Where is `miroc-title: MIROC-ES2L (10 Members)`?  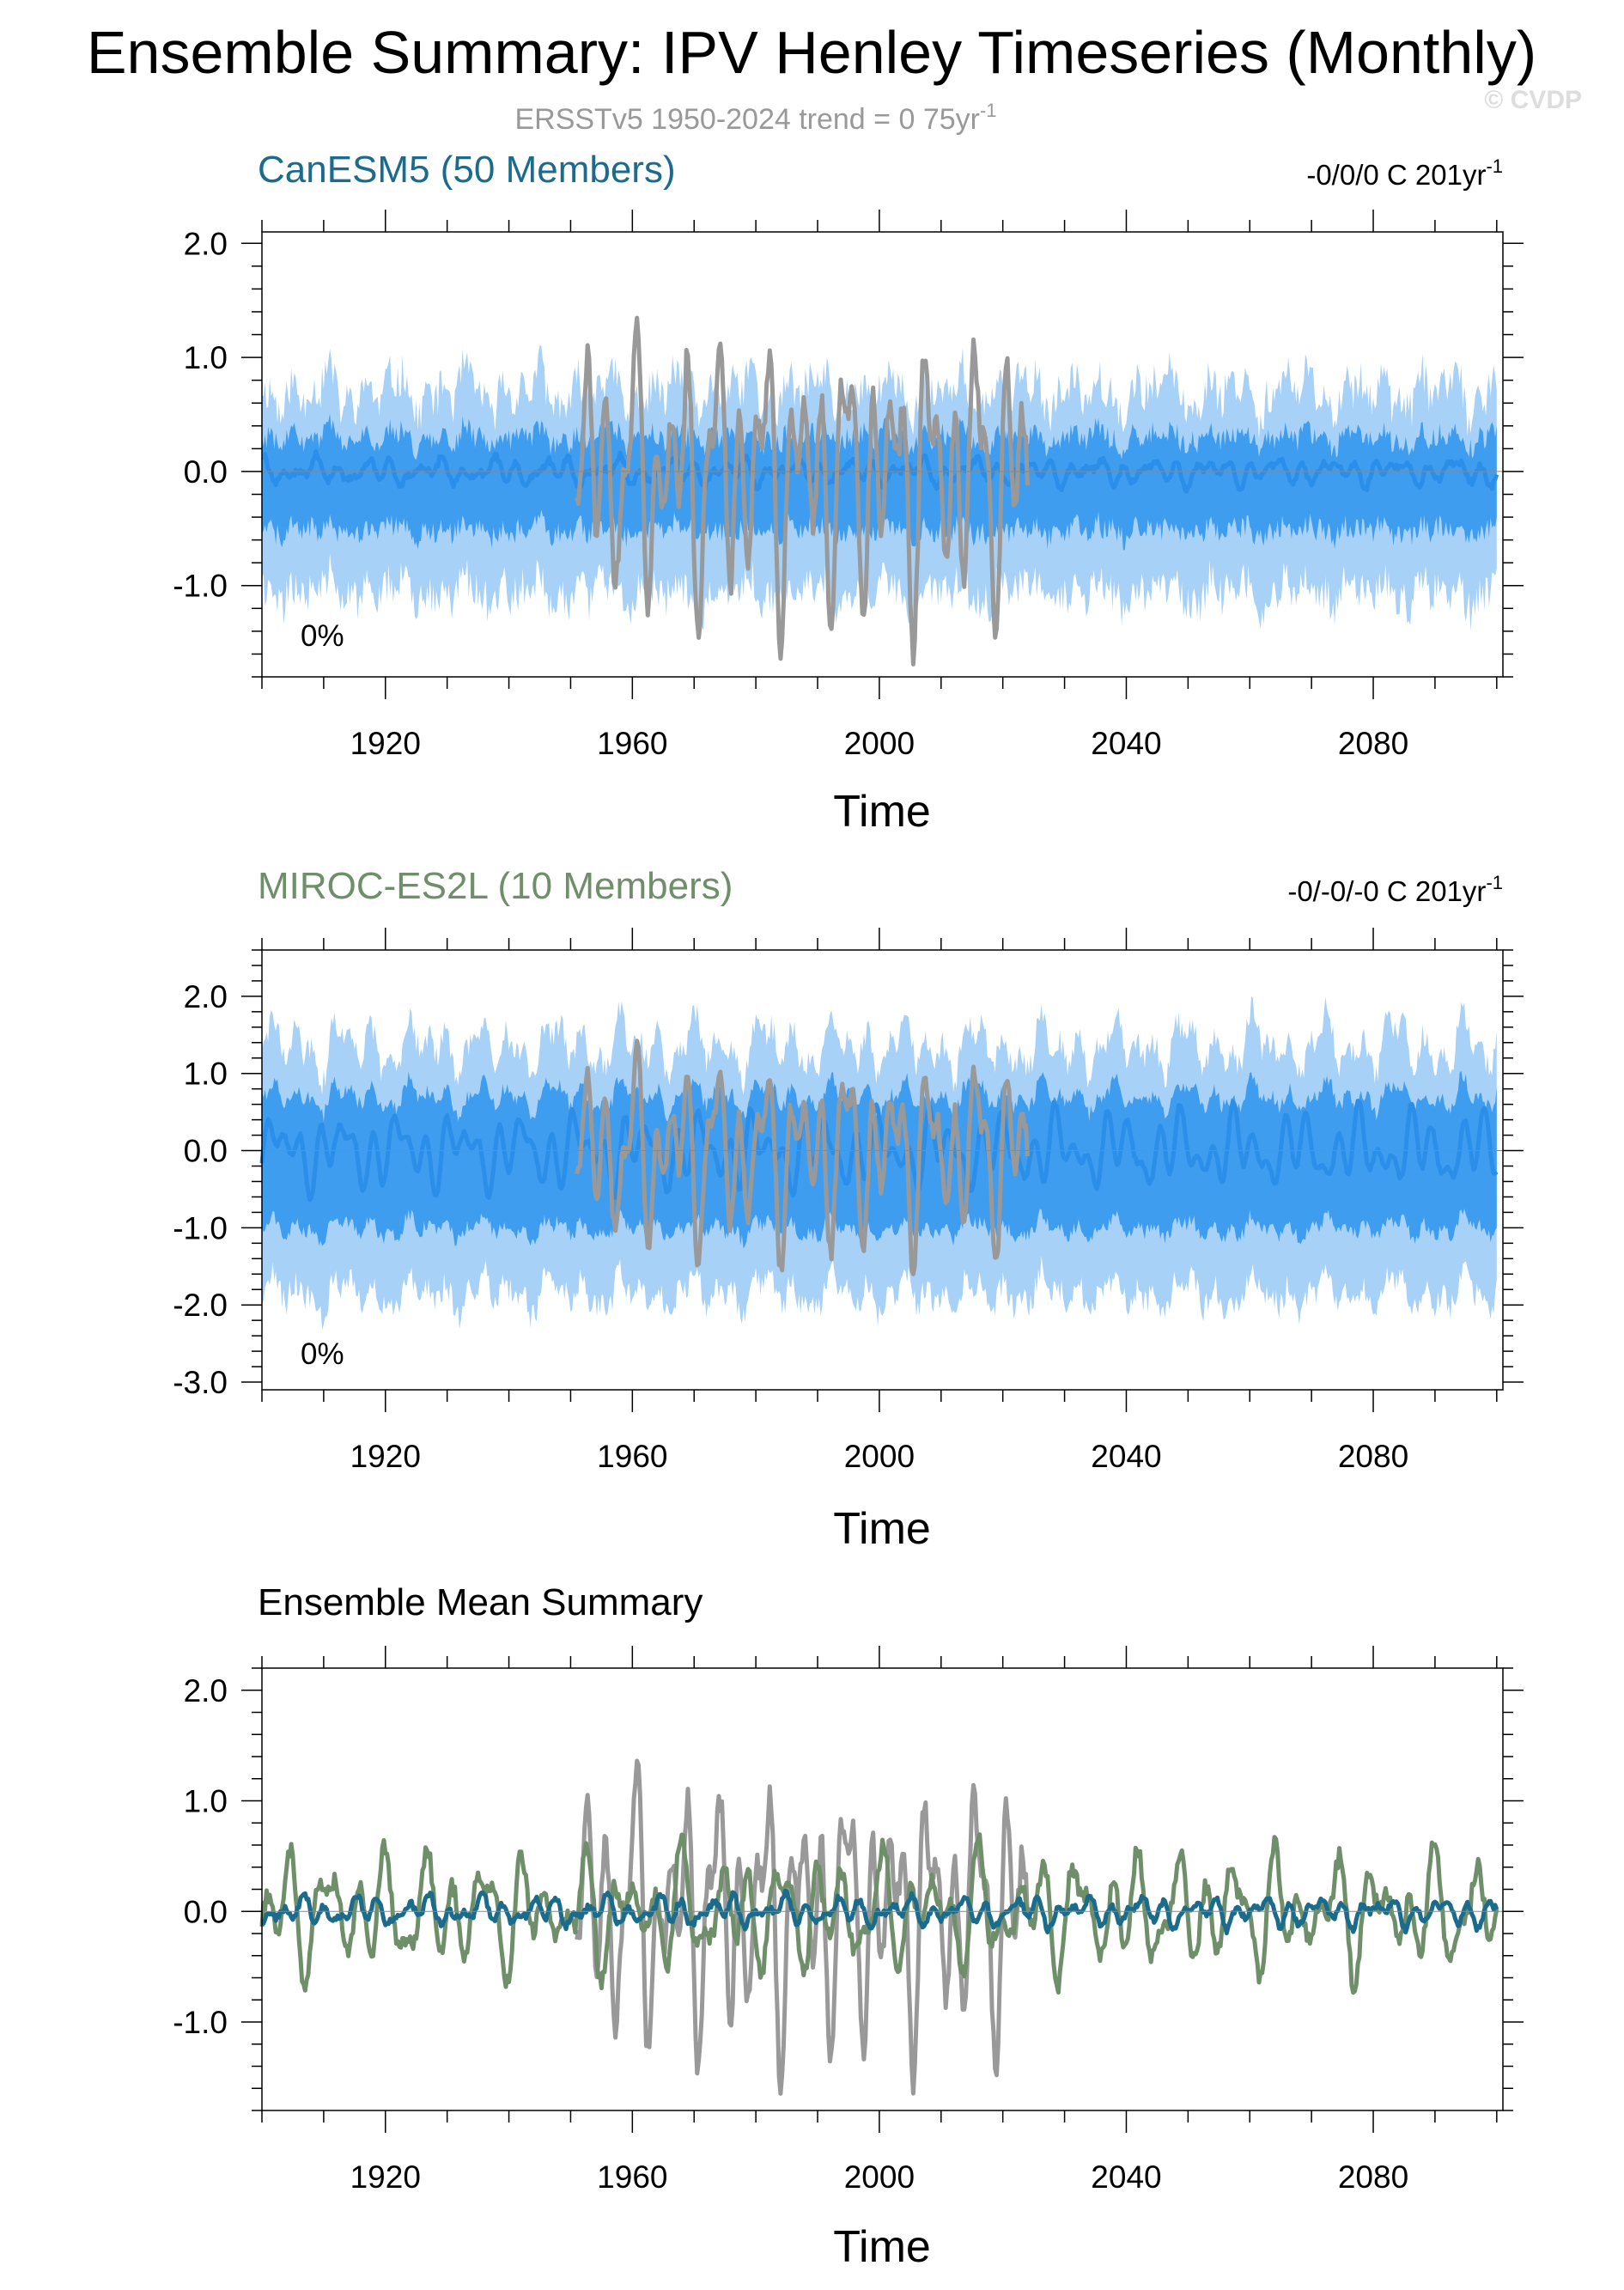
miroc-title: MIROC-ES2L (10 Members) is located at coordinates (495, 886).